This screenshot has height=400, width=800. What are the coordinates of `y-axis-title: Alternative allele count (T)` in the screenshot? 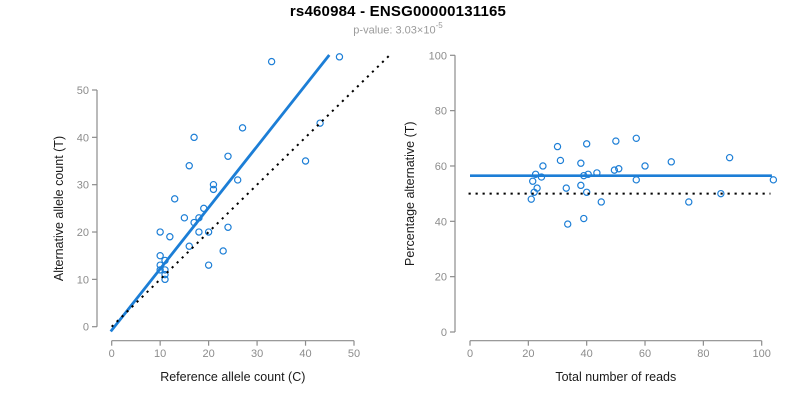 It's located at (59, 208).